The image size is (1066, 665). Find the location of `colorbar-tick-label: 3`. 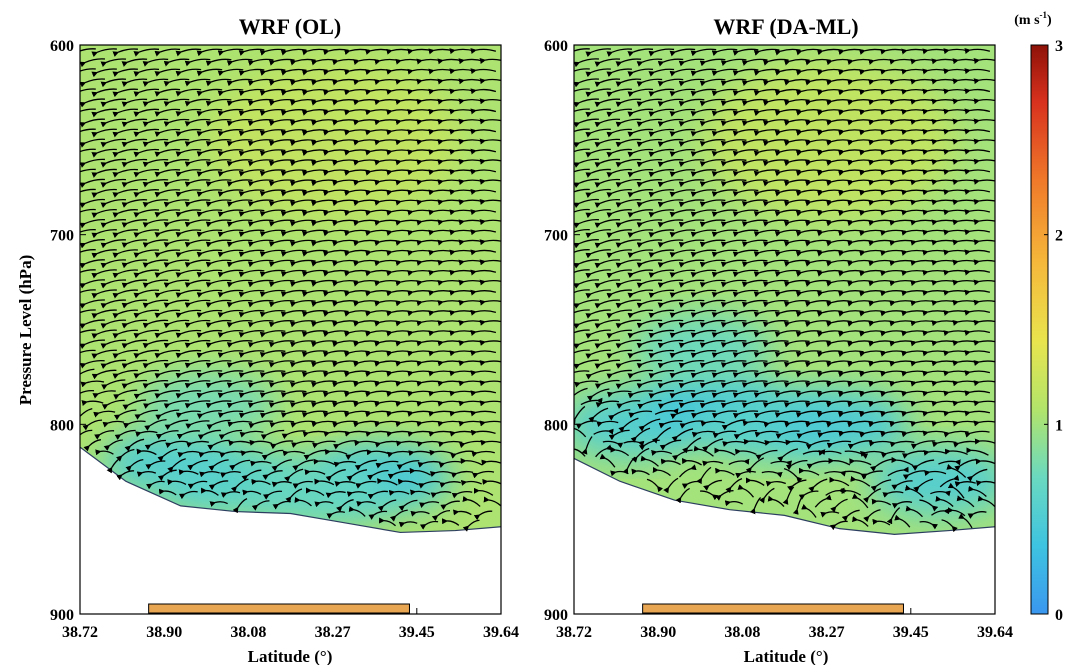

colorbar-tick-label: 3 is located at coordinates (1059, 46).